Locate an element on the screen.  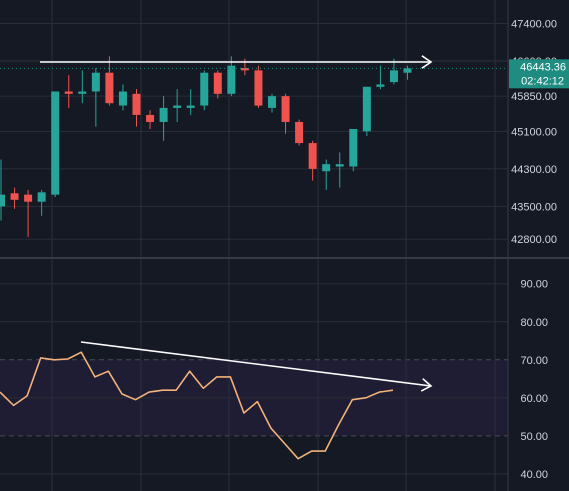
price-tick-label: 47400.00 is located at coordinates (534, 24).